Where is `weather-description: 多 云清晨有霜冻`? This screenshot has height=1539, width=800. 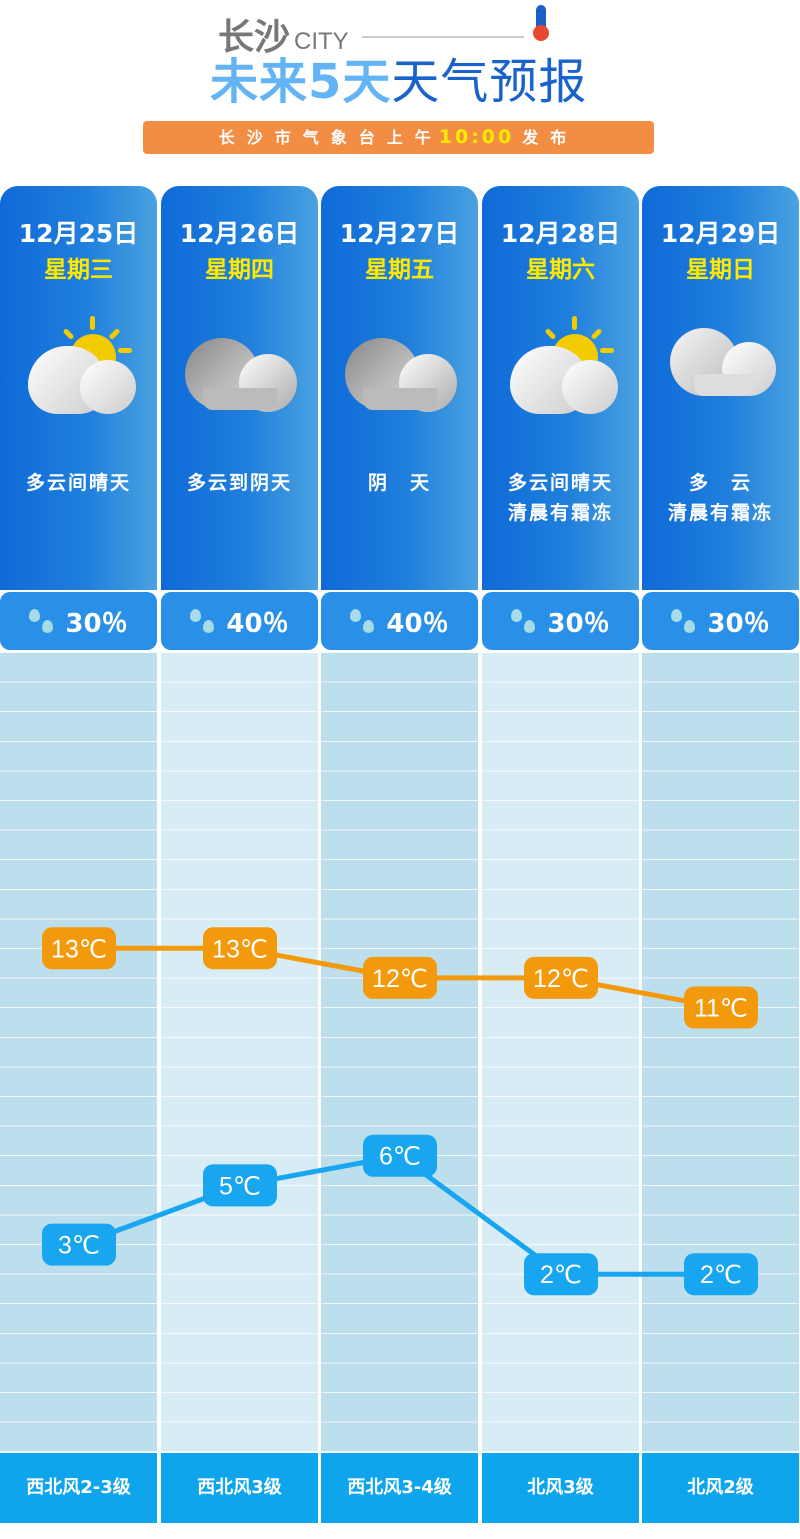 weather-description: 多 云清晨有霜冻 is located at coordinates (720, 498).